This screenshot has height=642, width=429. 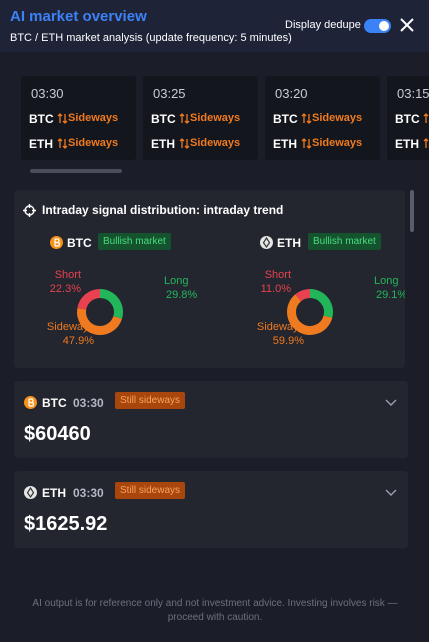 I want to click on segment-value: 11.0%, so click(x=276, y=289).